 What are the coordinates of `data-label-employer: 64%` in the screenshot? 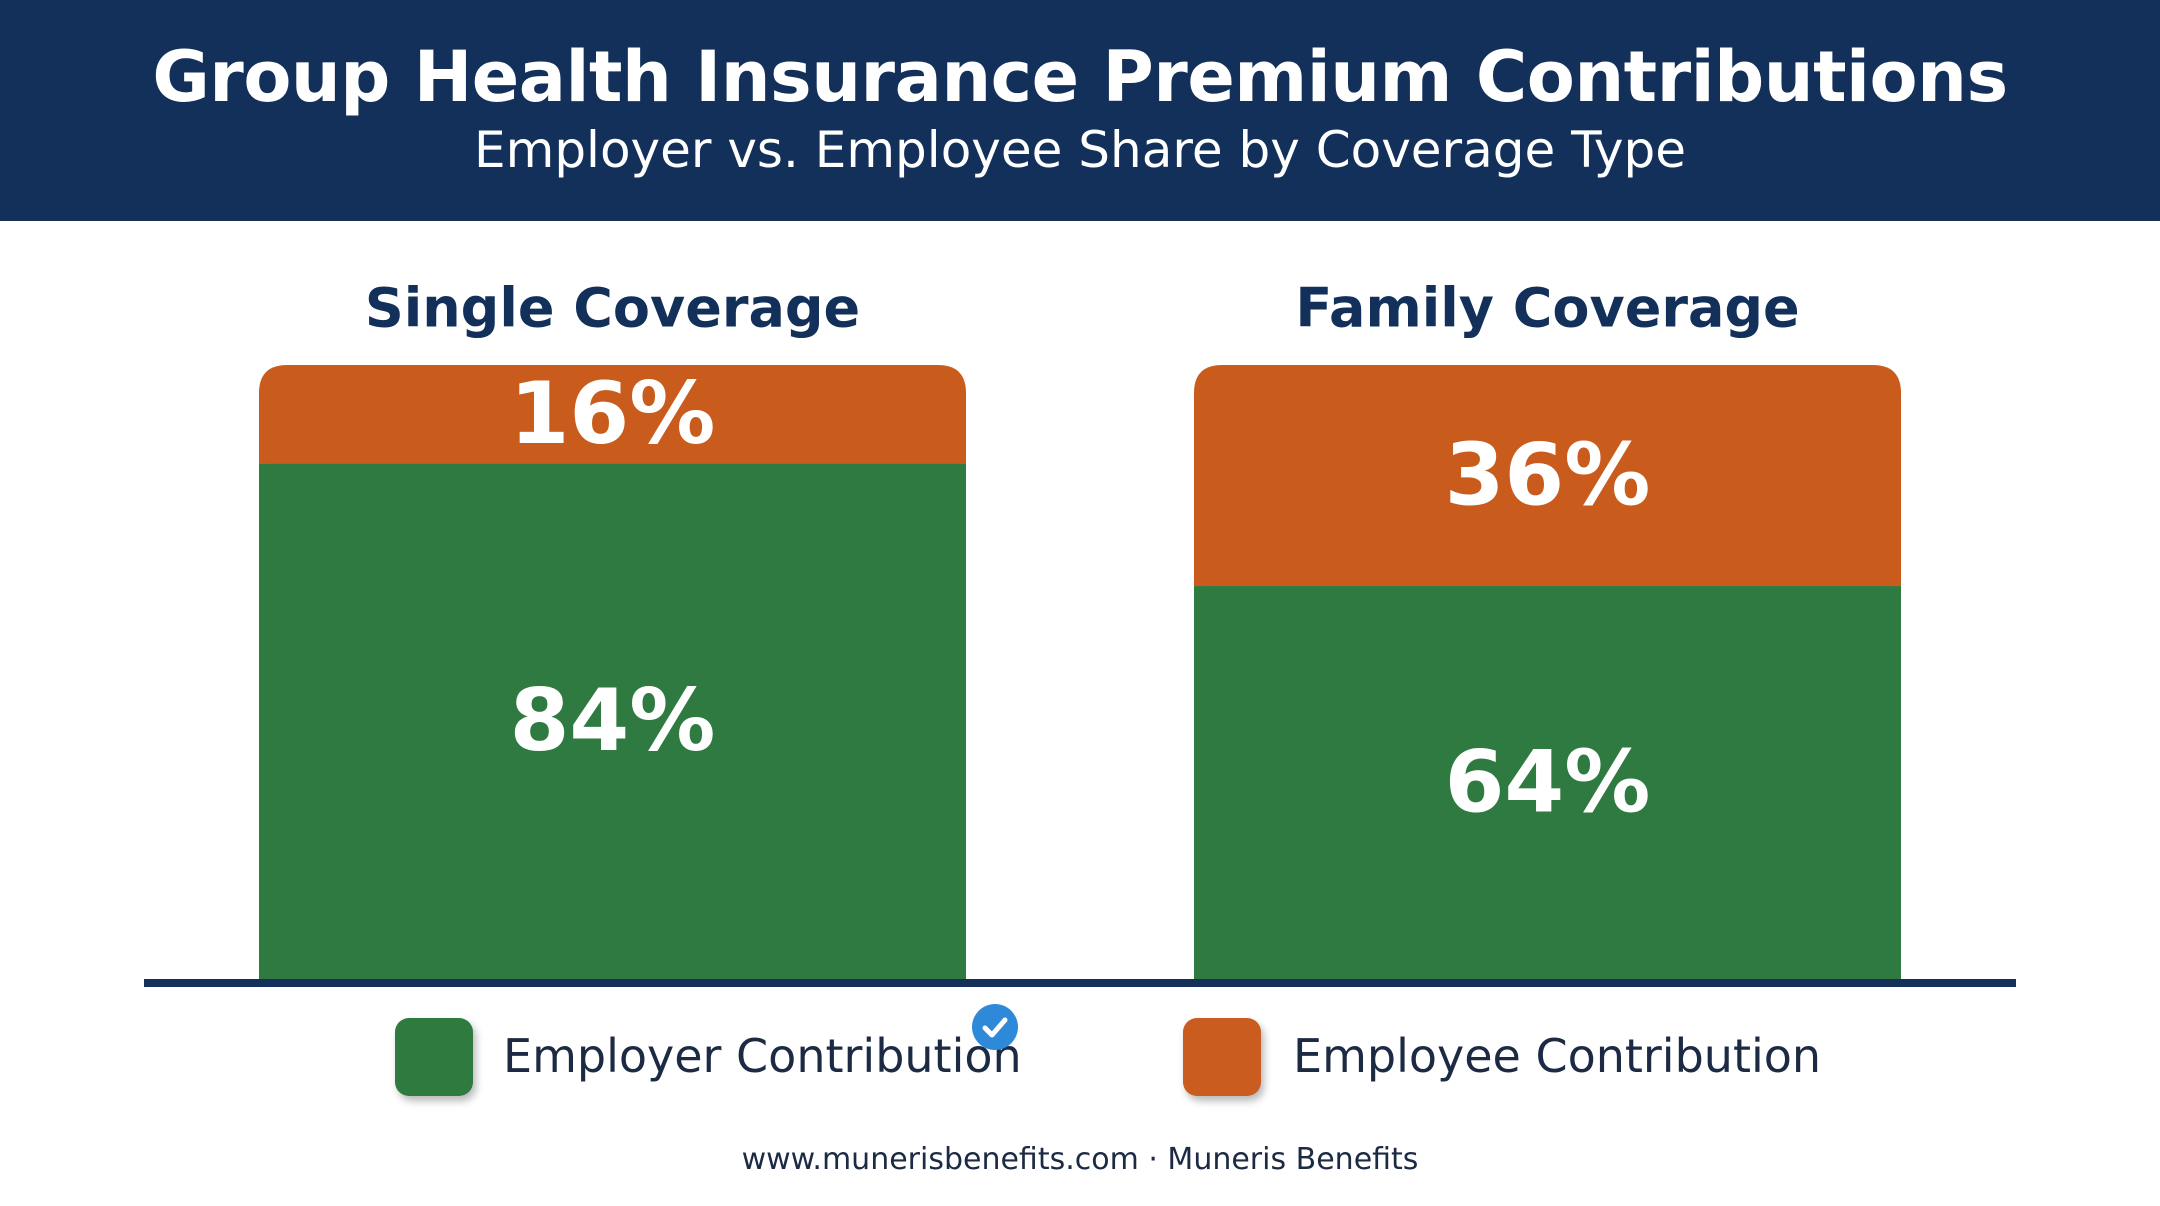 It's located at (1548, 783).